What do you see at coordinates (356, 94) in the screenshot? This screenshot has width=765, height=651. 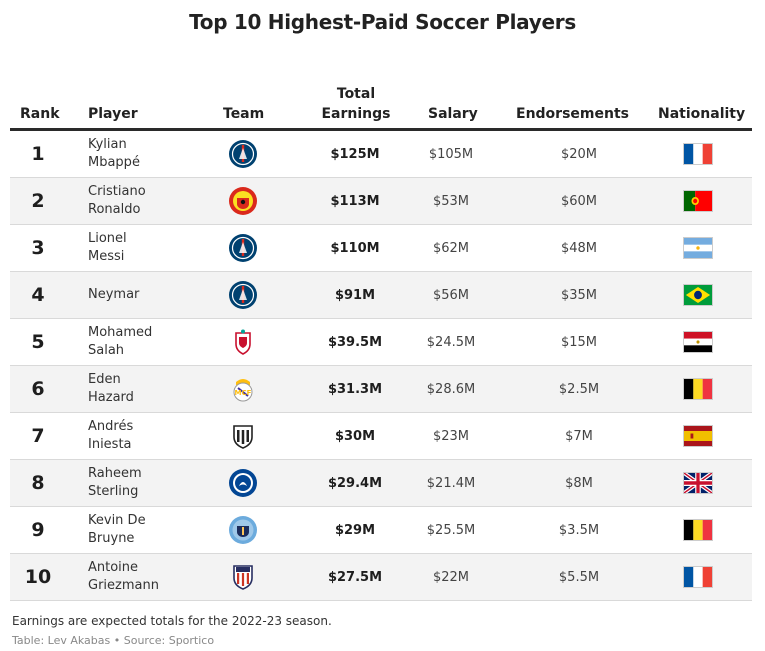 I see `header-total-line1: Total` at bounding box center [356, 94].